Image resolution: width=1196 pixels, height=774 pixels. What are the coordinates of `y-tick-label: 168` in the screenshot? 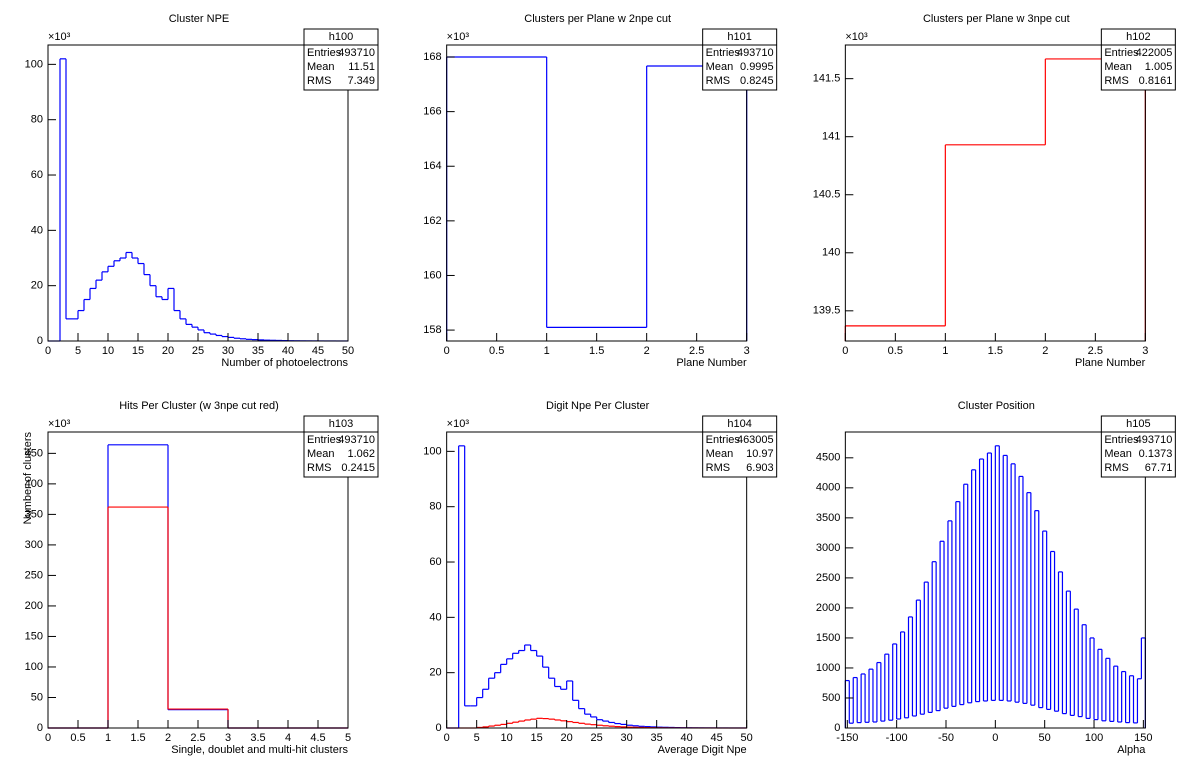 It's located at (432, 57).